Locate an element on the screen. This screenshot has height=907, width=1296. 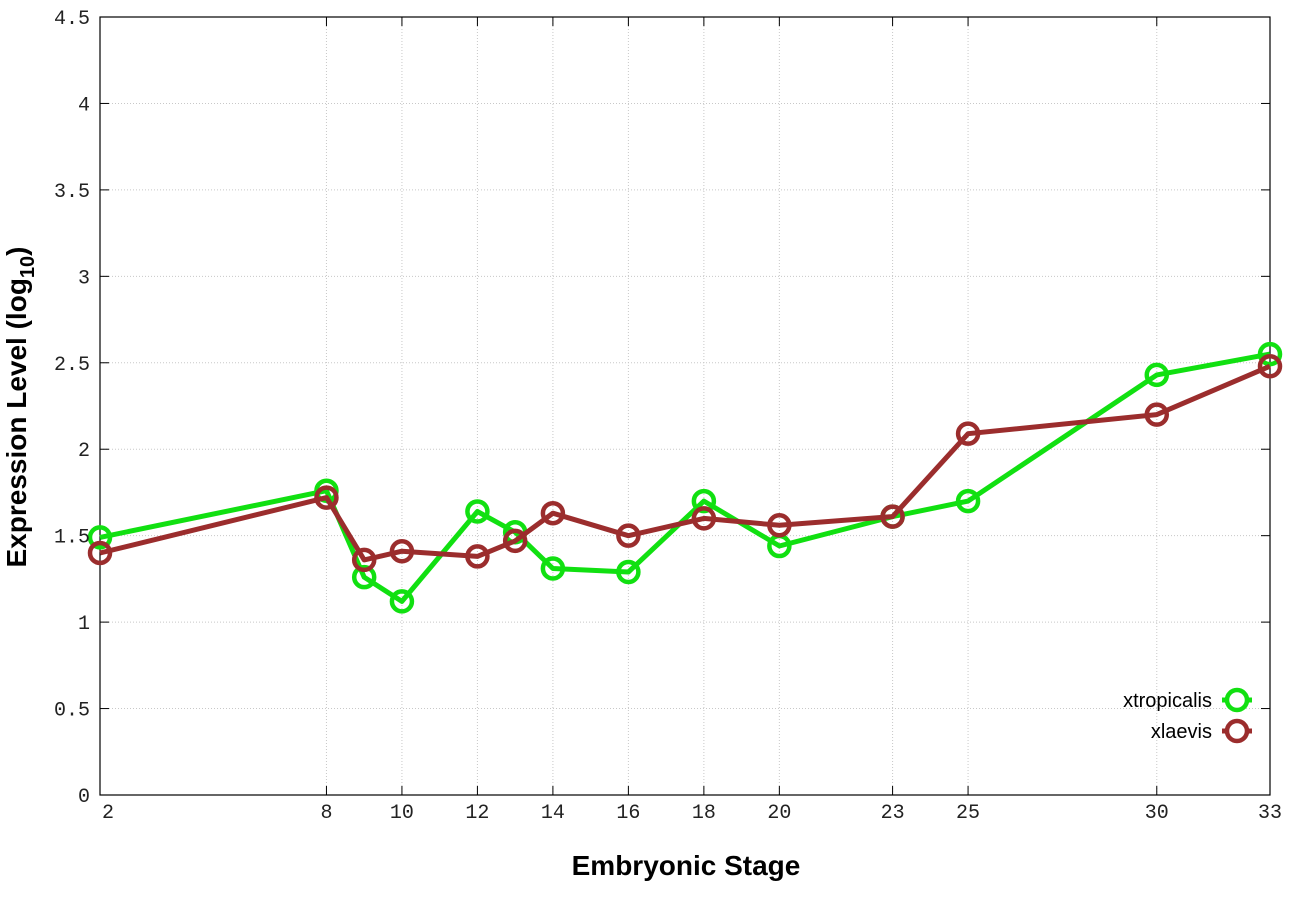
x-tick-label: 16 is located at coordinates (628, 813).